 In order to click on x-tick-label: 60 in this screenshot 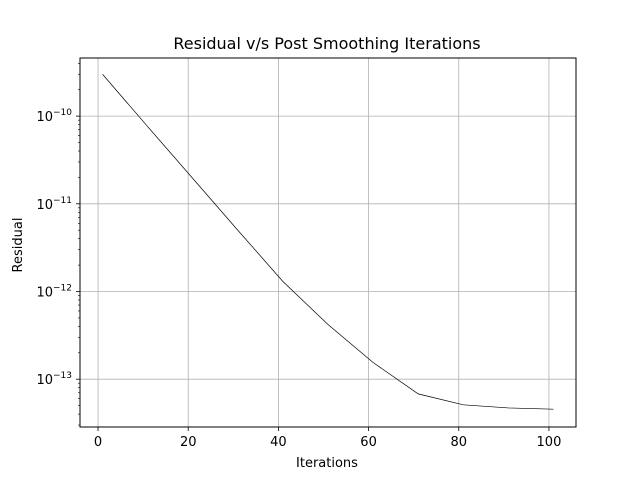, I will do `click(368, 442)`.